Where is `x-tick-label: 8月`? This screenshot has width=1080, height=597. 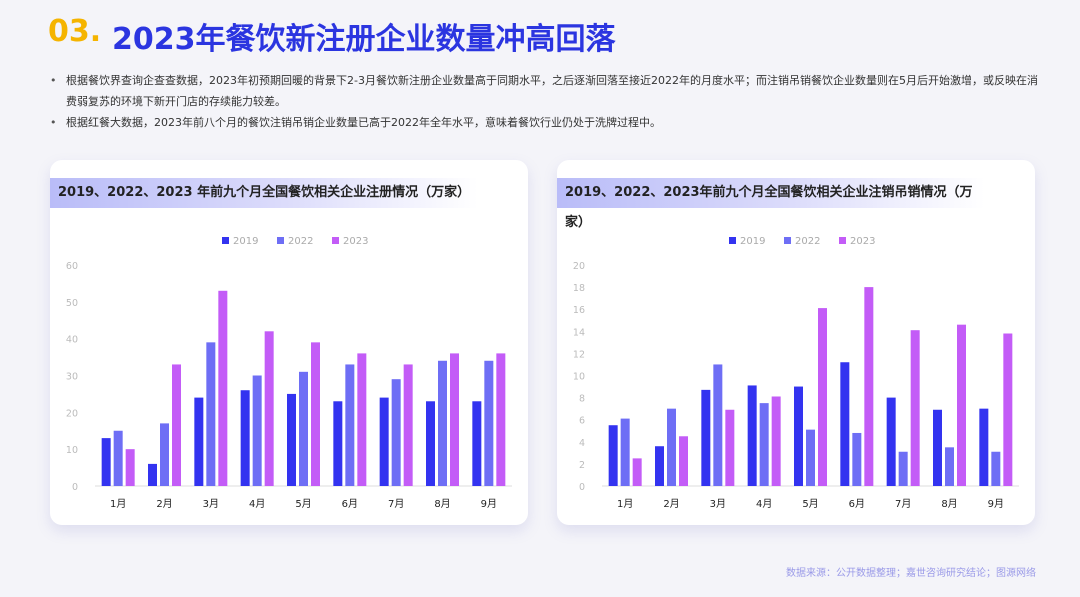
x-tick-label: 8月 is located at coordinates (442, 504).